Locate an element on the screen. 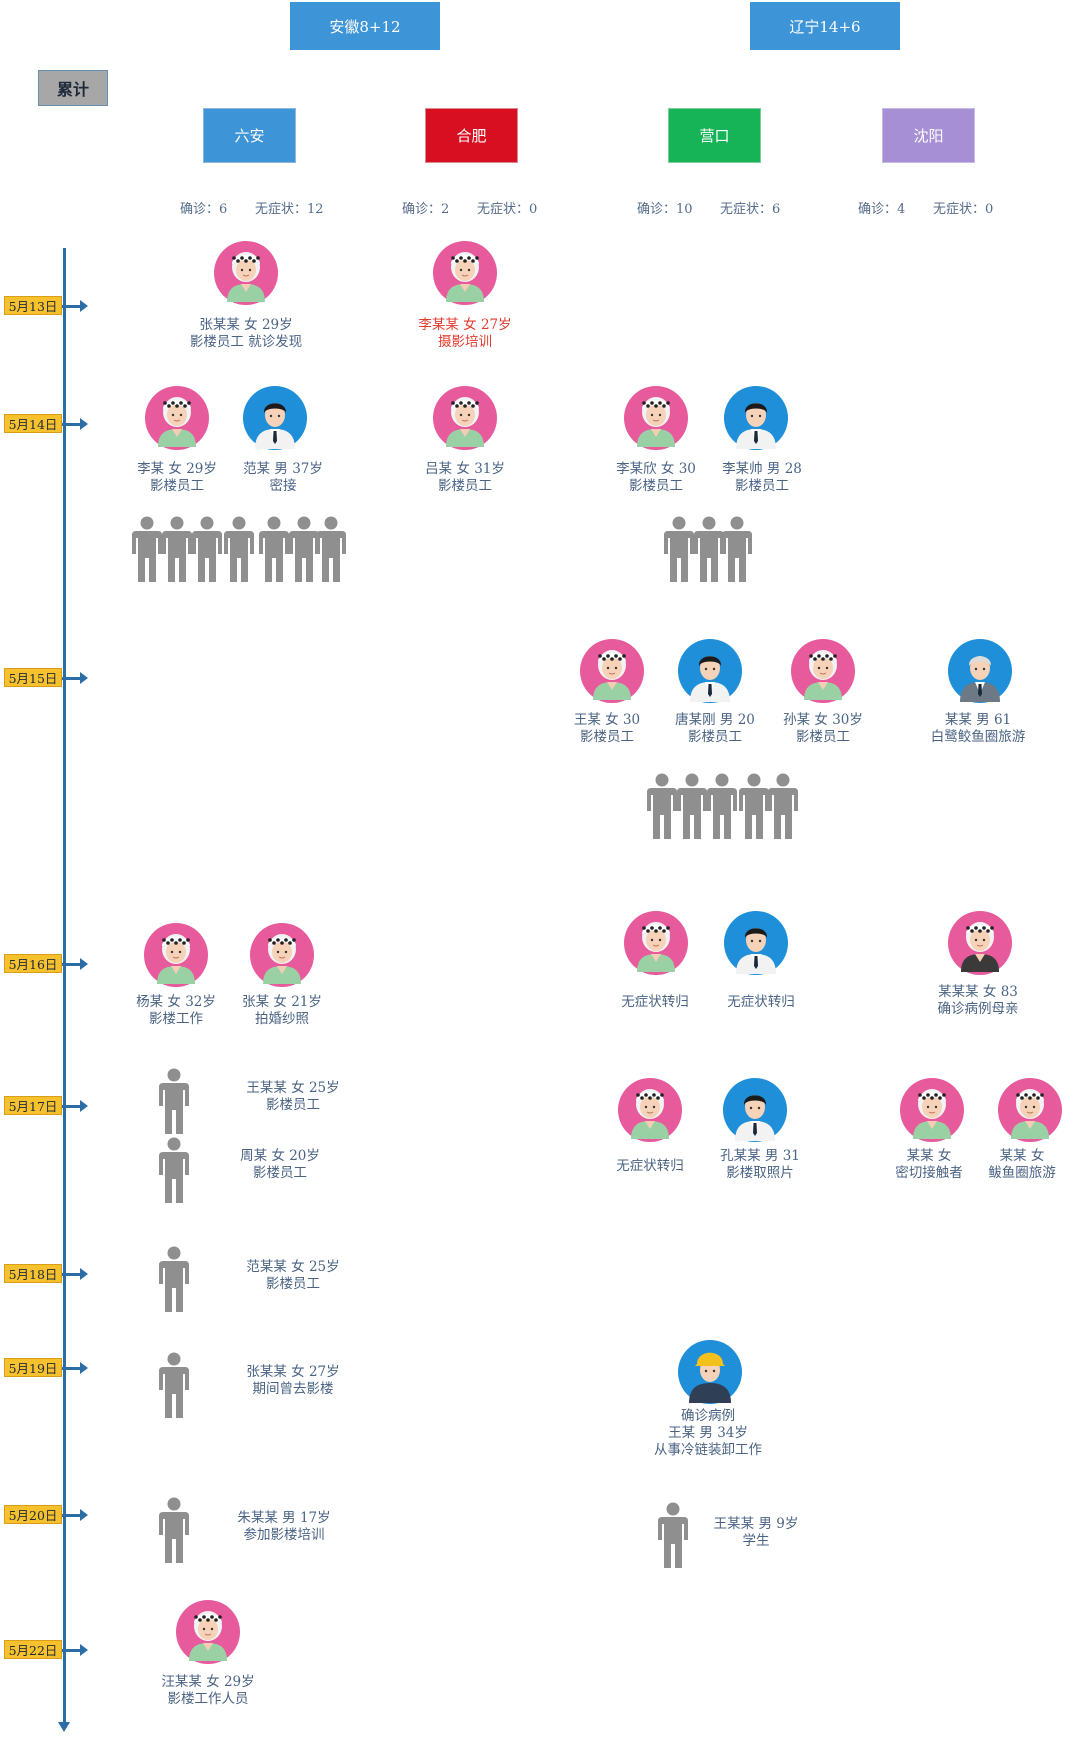  city-hefei-box: 合肥 is located at coordinates (471, 135).